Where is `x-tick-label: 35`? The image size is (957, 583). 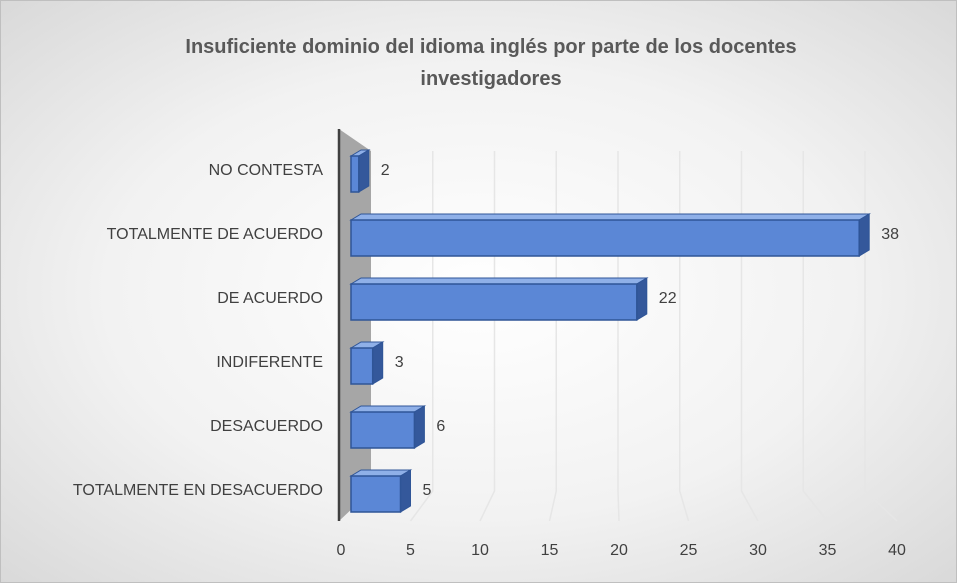 x-tick-label: 35 is located at coordinates (828, 550).